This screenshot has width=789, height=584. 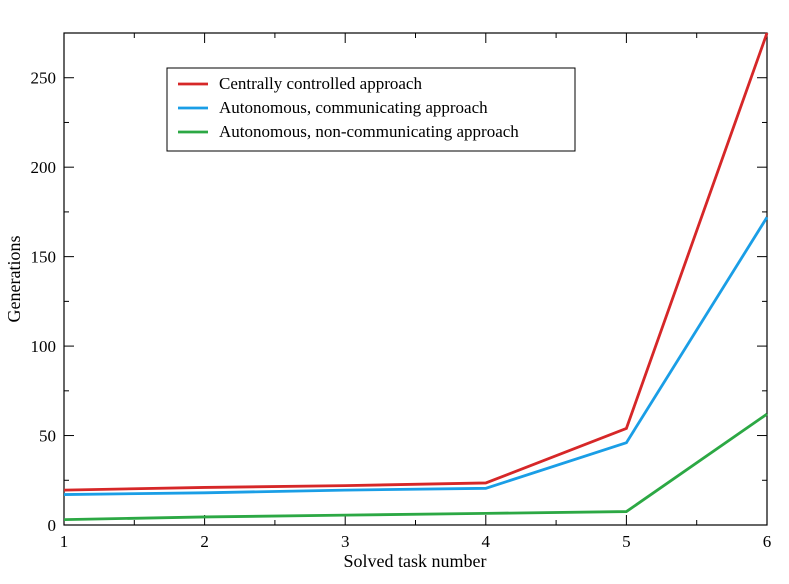 I want to click on x-tick-label: 4, so click(x=486, y=541).